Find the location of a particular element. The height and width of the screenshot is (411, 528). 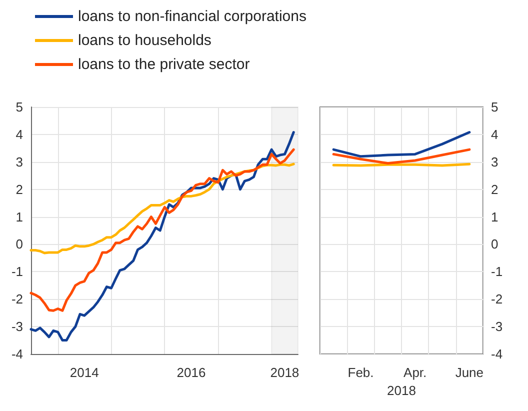

x-tick-label: 2014 is located at coordinates (84, 372).